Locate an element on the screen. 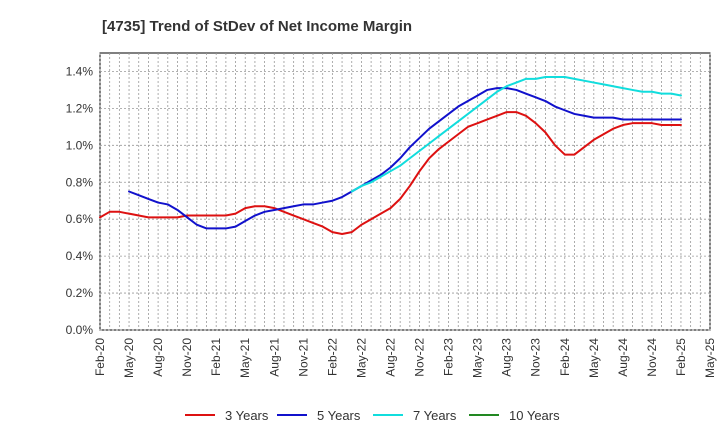 This screenshot has height=440, width=720. x-tick-label: May-21 is located at coordinates (245, 358).